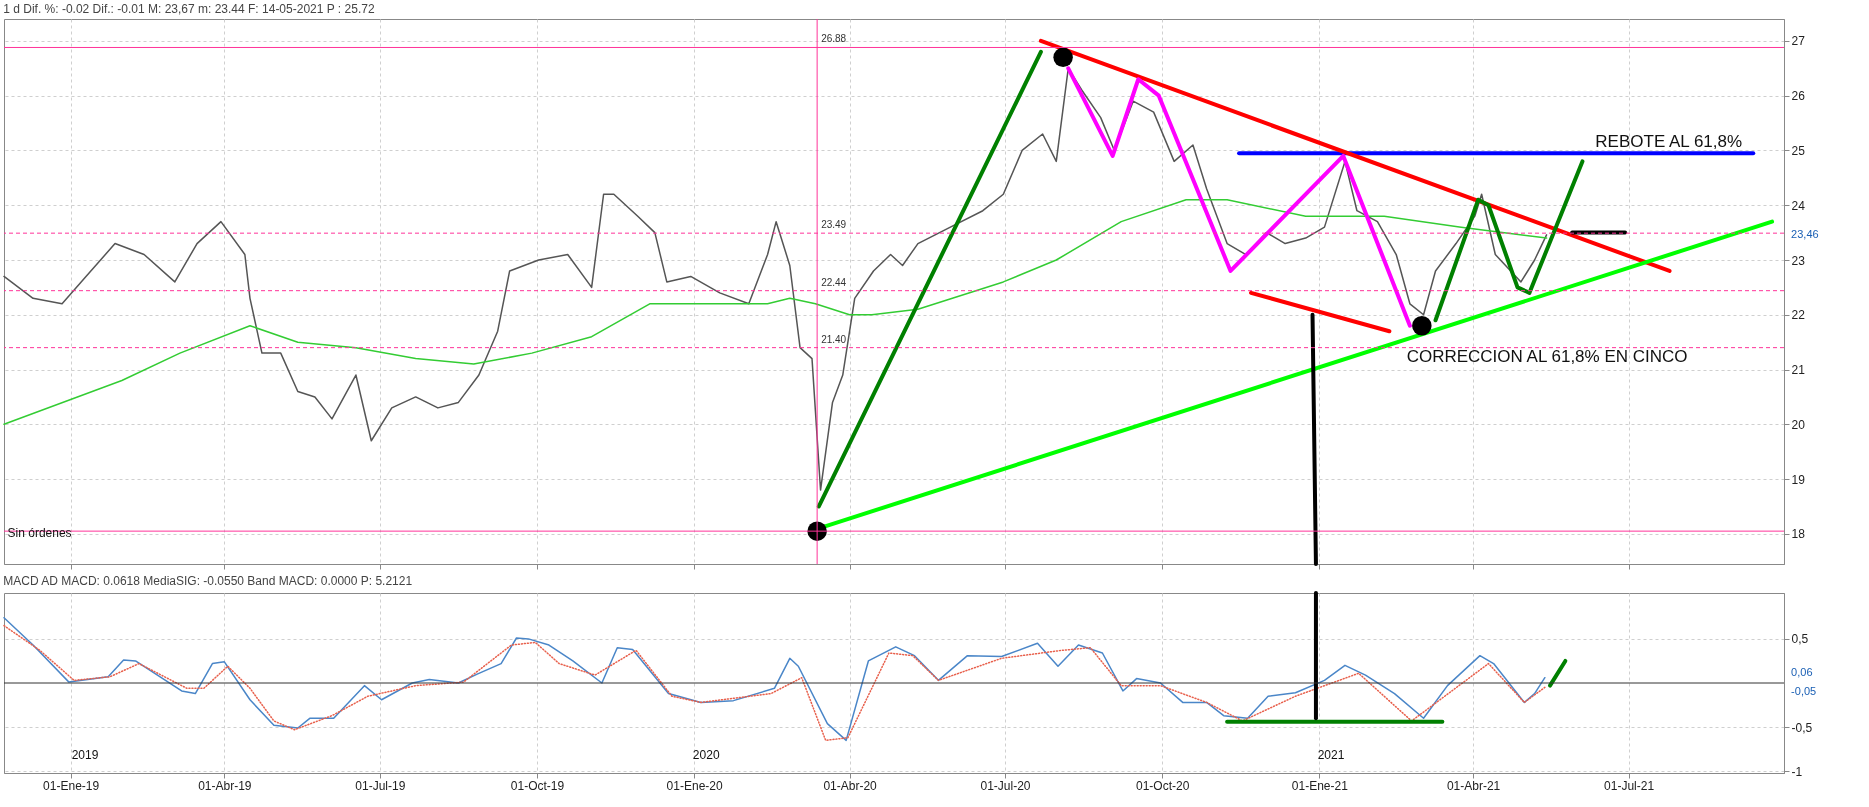 Image resolution: width=1869 pixels, height=807 pixels. Describe the element at coordinates (1509, 241) in the screenshot. I see `line-series` at that location.